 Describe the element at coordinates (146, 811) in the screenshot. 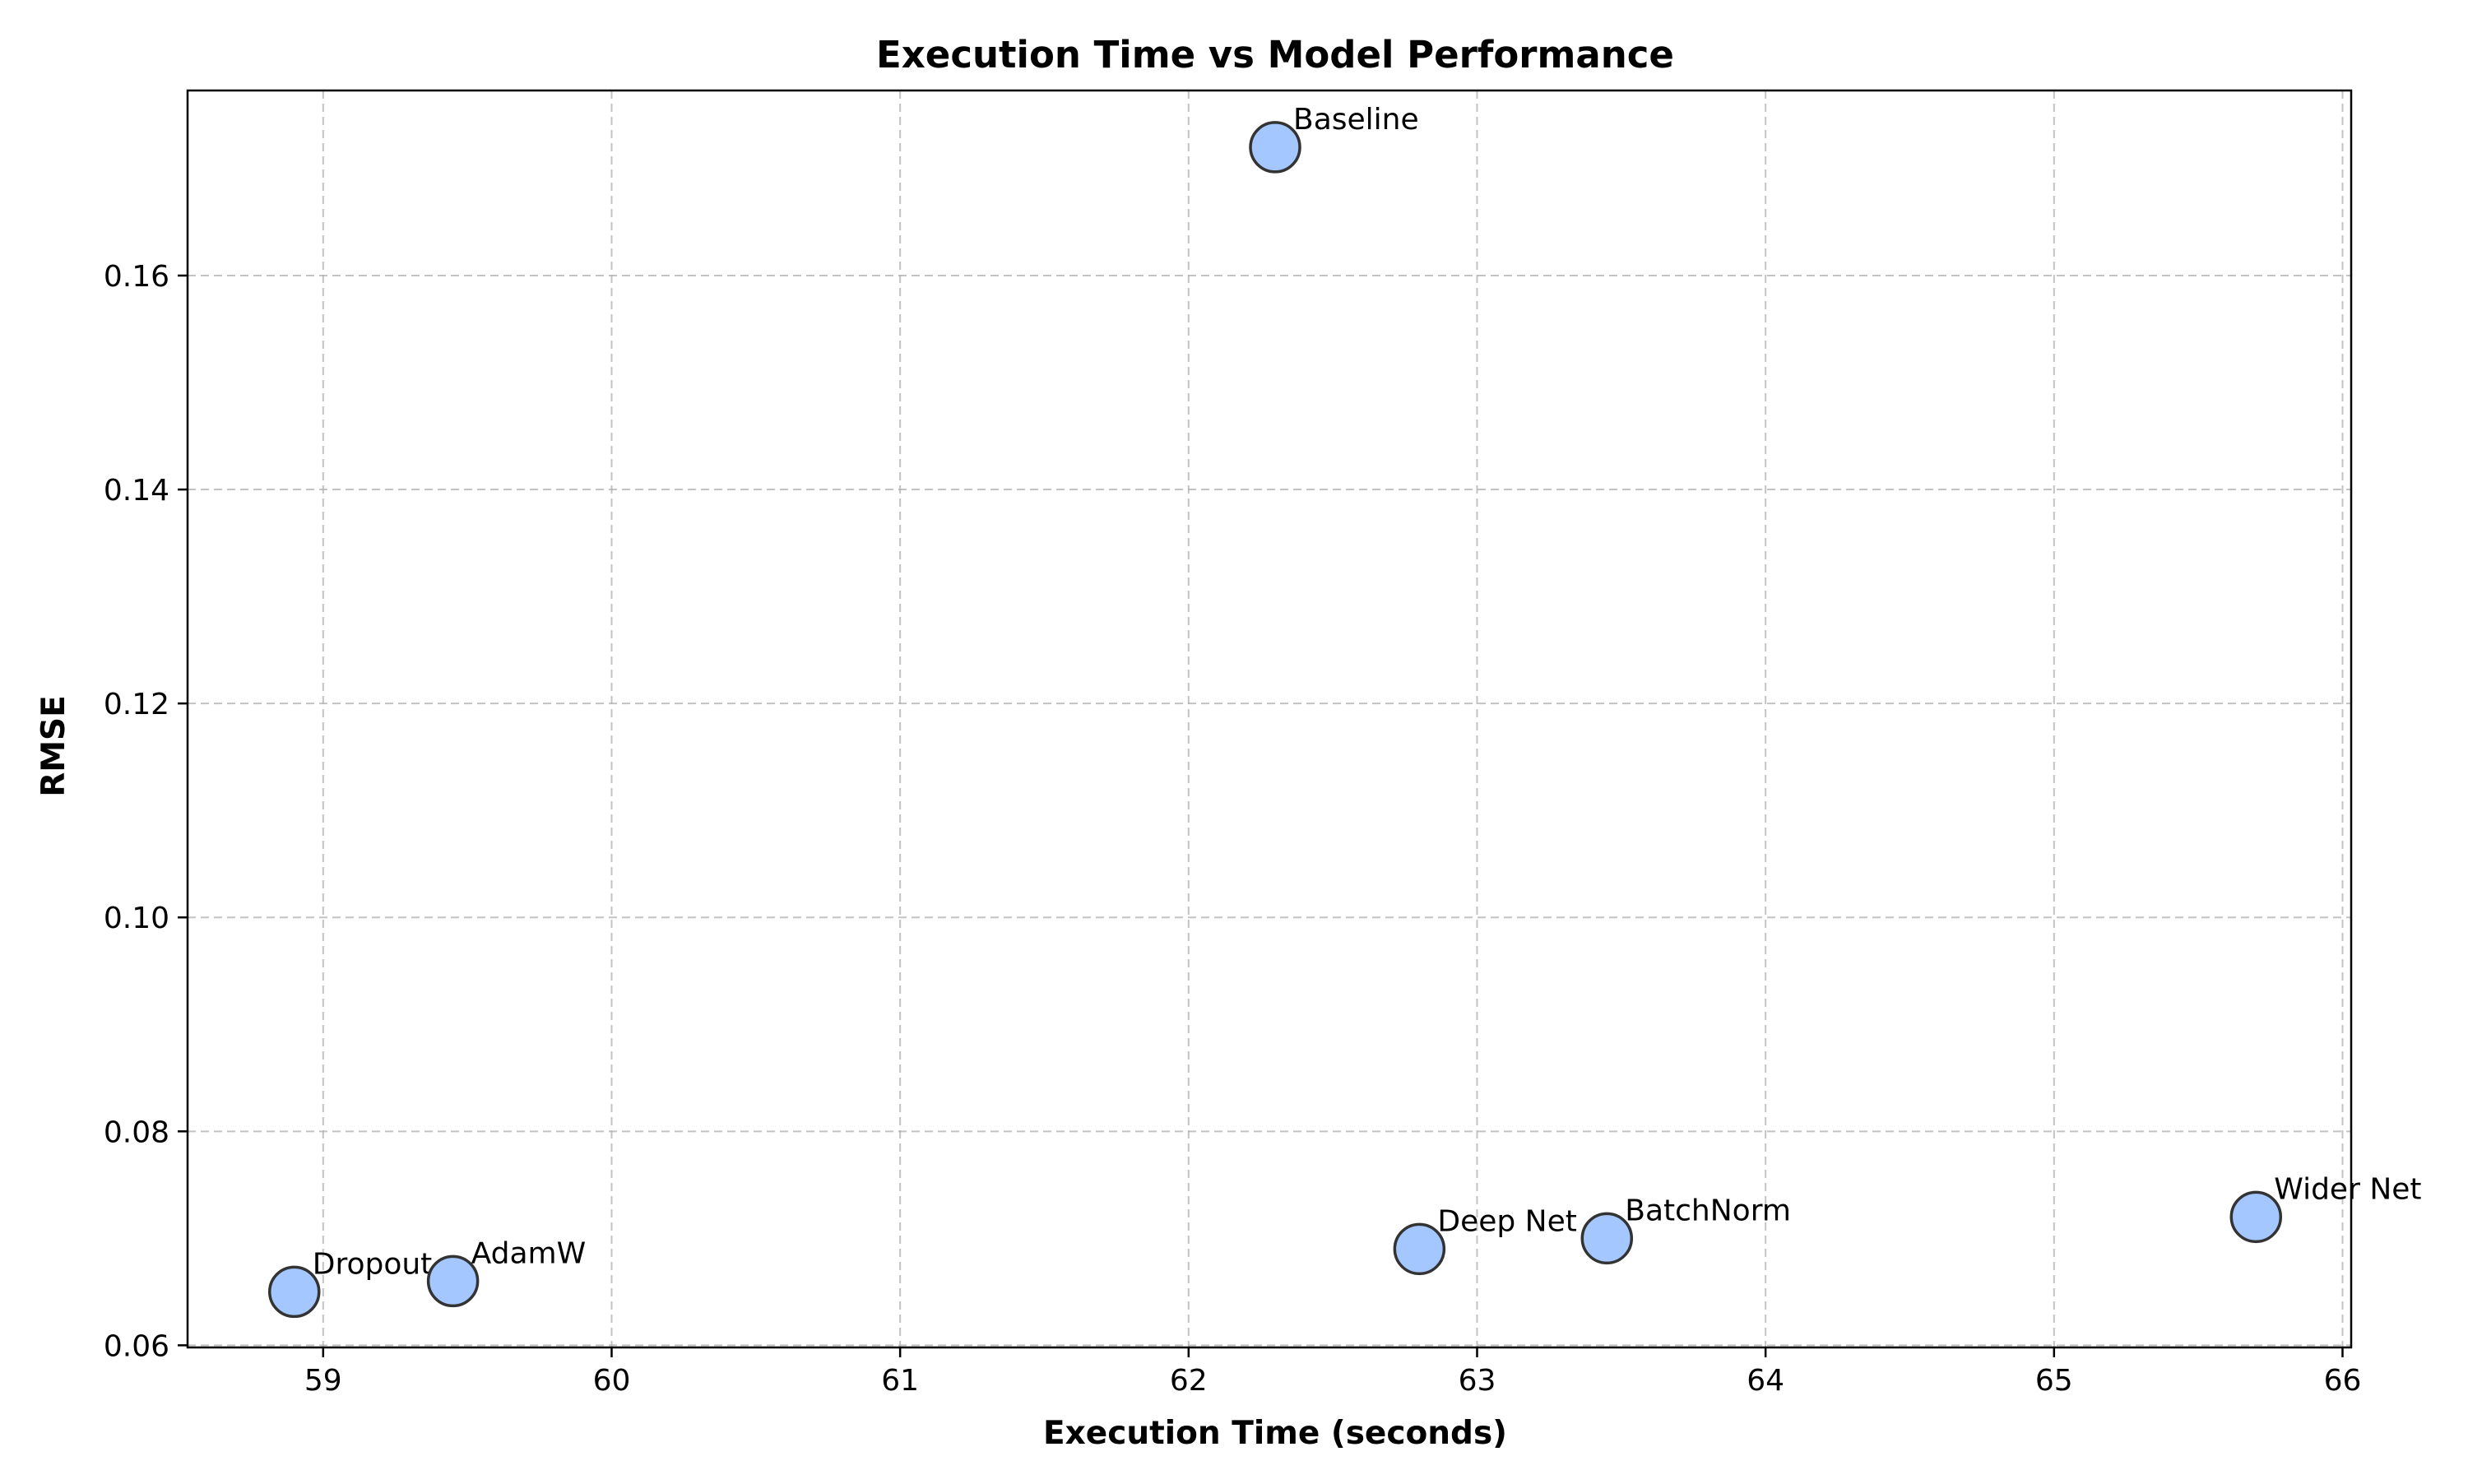

I see `y-axis: 0.06 0.08 0.10 0.12 0.14 0.16` at that location.